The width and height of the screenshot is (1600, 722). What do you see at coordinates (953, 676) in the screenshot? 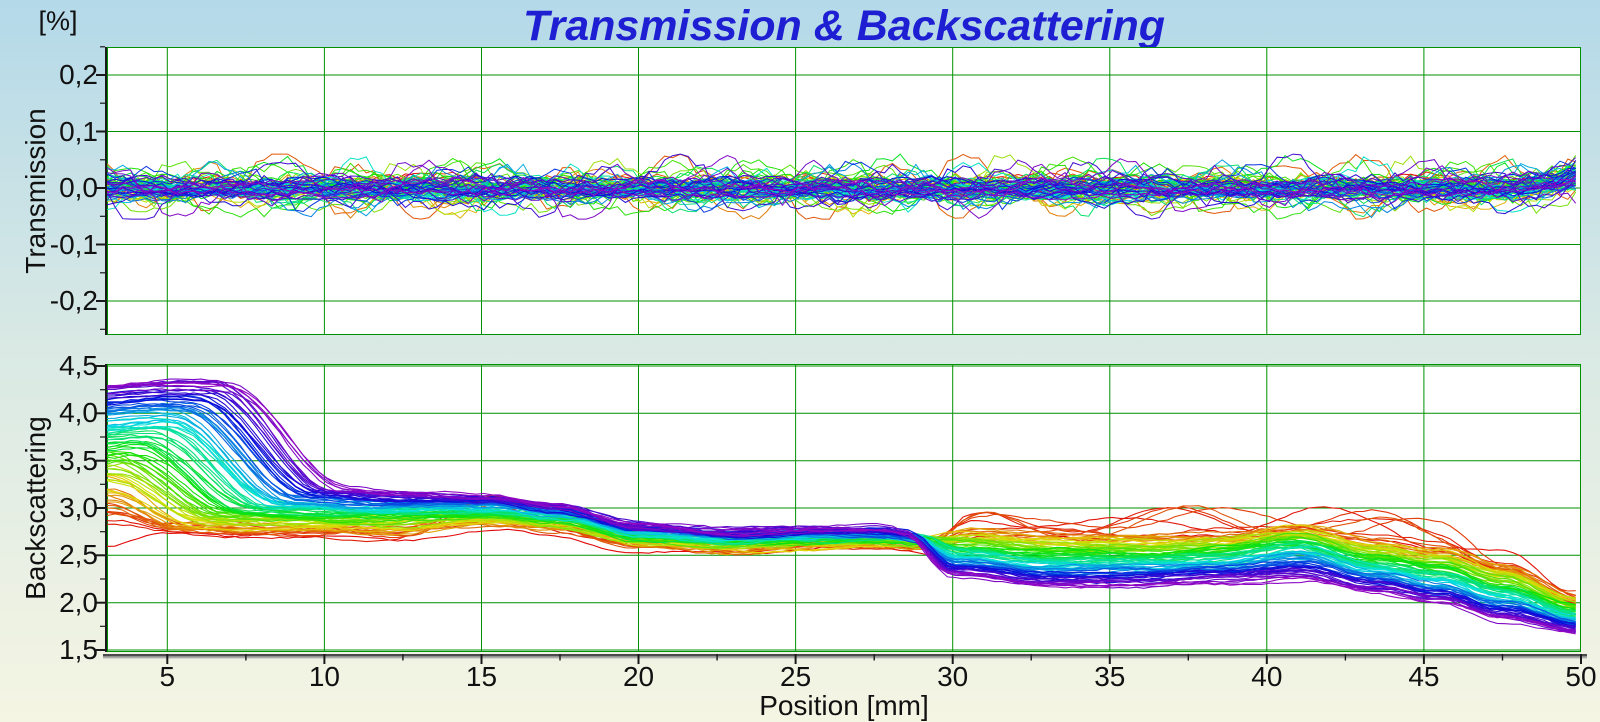
I see `x-tick-label: 30` at bounding box center [953, 676].